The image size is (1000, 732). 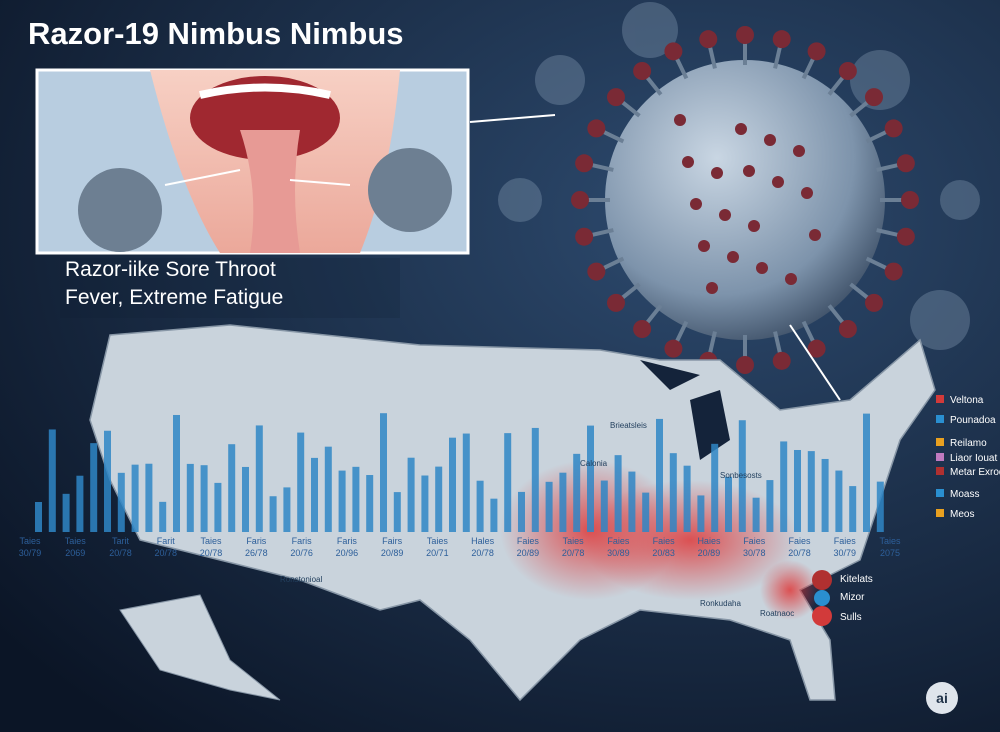 What do you see at coordinates (790, 590) in the screenshot?
I see `hotspot` at bounding box center [790, 590].